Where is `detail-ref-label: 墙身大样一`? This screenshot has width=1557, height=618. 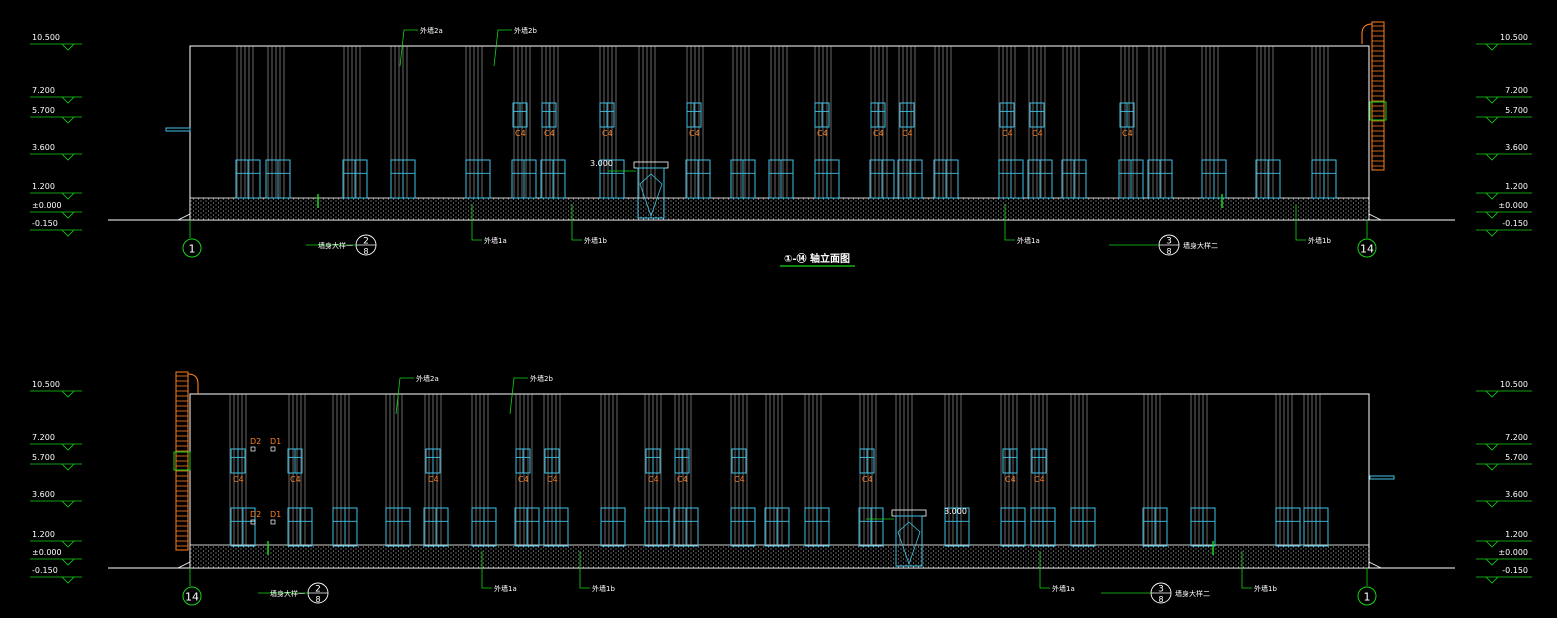
detail-ref-label: 墙身大样一 is located at coordinates (335, 245).